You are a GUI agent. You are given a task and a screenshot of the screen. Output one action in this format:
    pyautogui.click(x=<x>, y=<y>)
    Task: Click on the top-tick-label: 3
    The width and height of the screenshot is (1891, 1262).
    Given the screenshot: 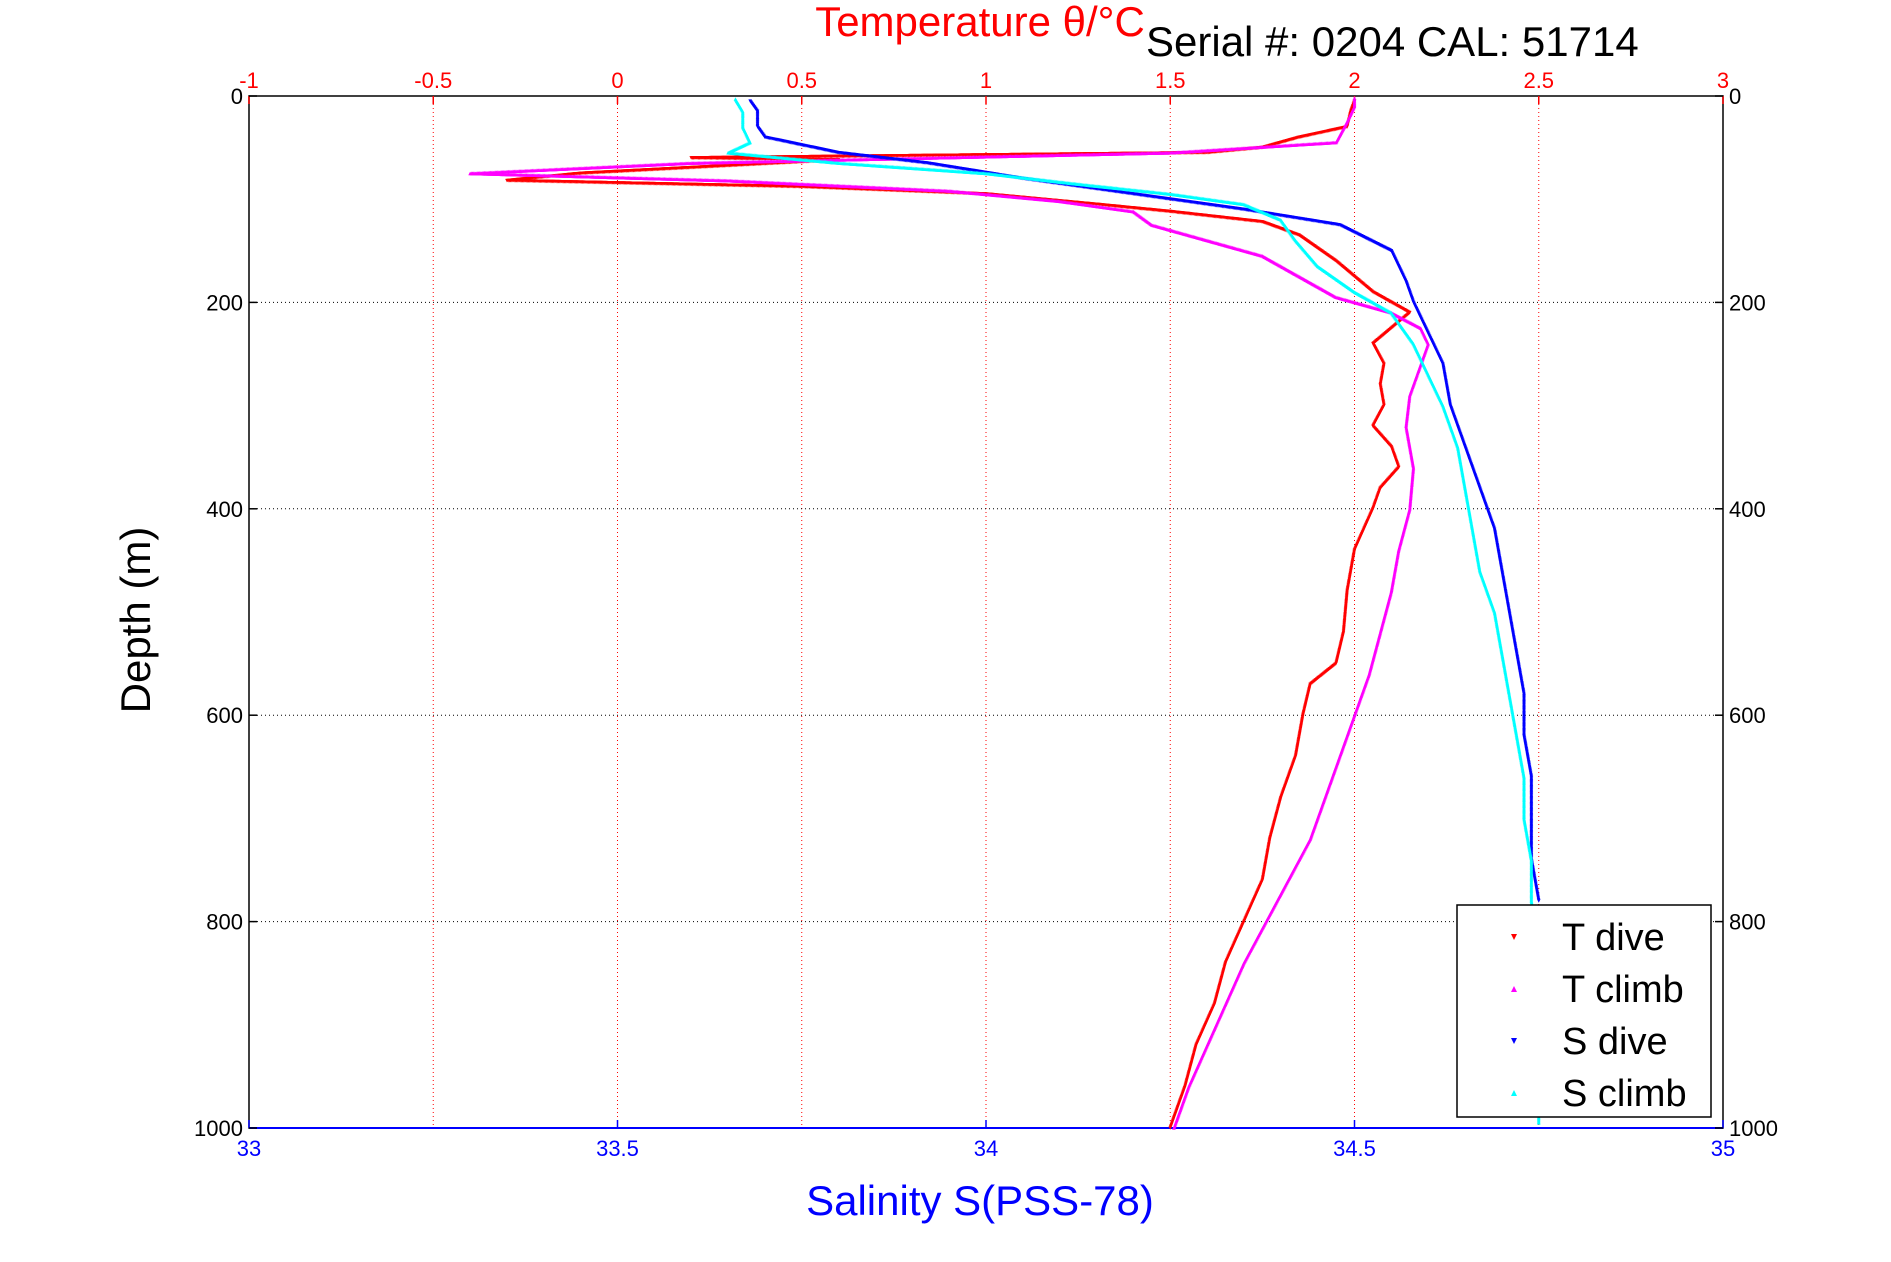 What is the action you would take?
    pyautogui.click(x=1723, y=80)
    